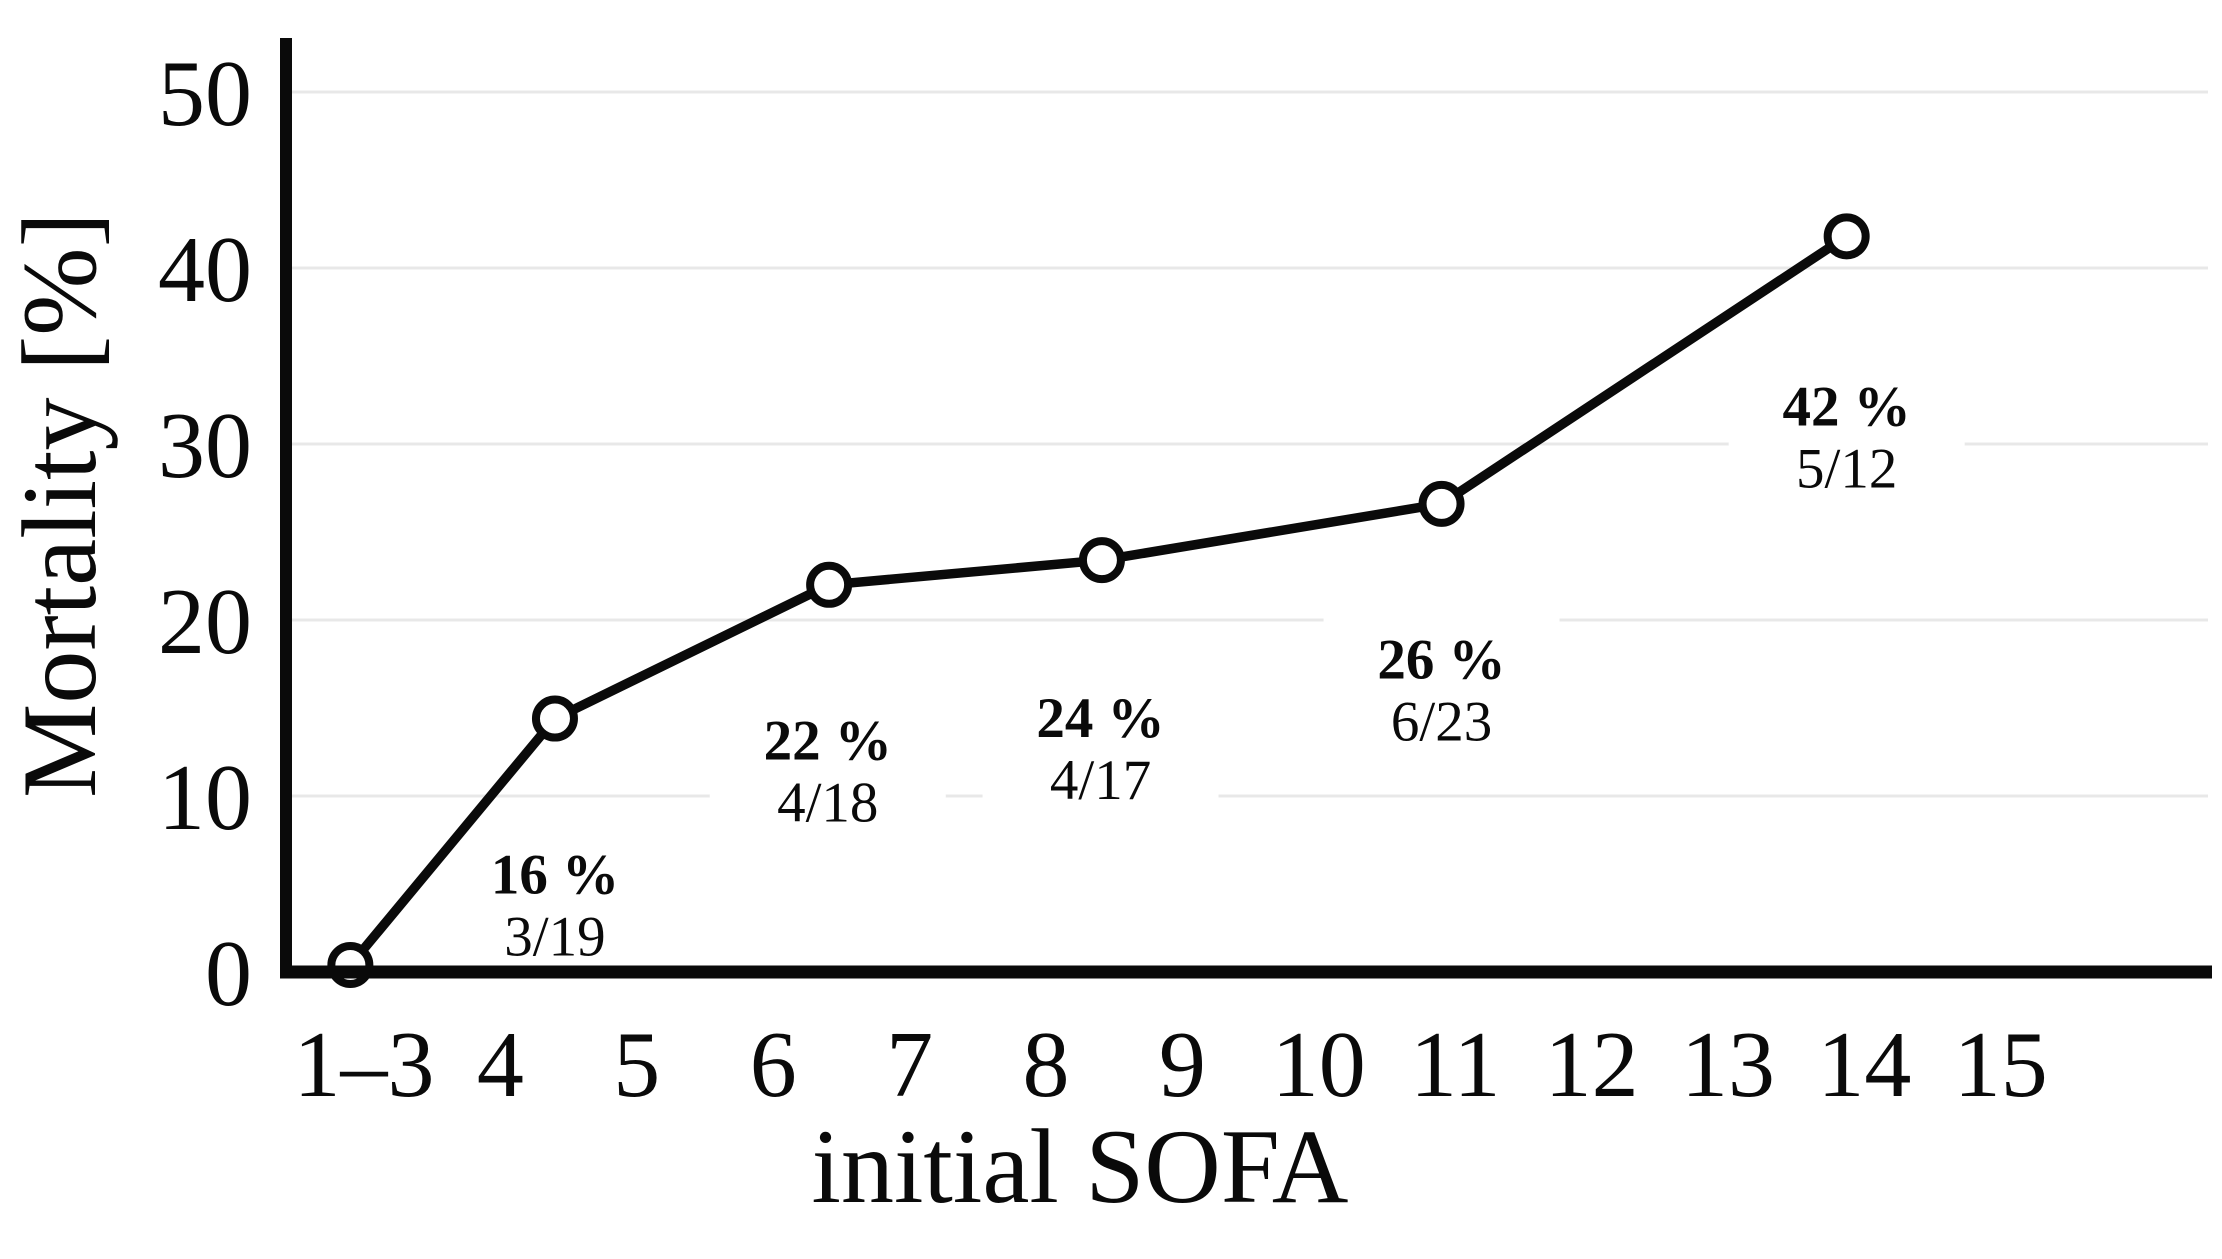  What do you see at coordinates (773, 1065) in the screenshot?
I see `x-tick-label: 6` at bounding box center [773, 1065].